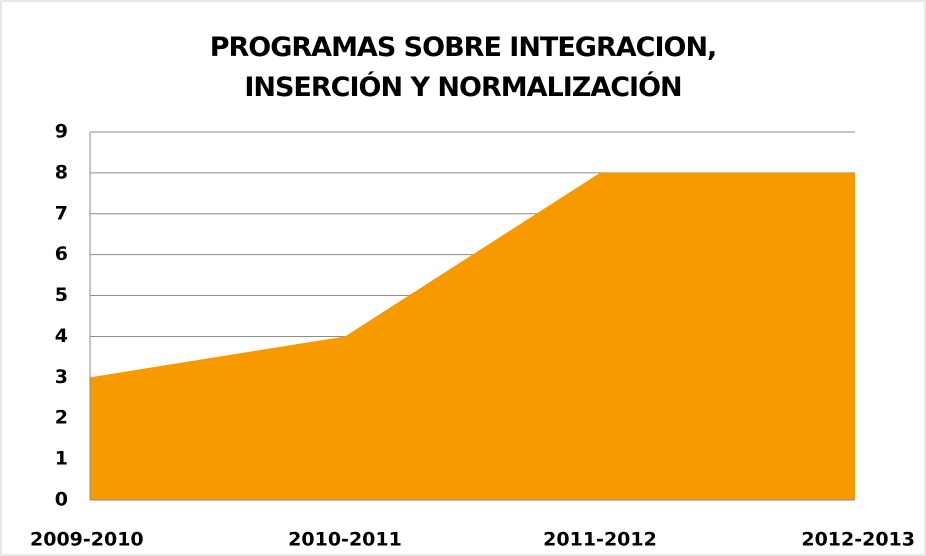 Image resolution: width=926 pixels, height=556 pixels. I want to click on y-tick-label: 3, so click(61, 377).